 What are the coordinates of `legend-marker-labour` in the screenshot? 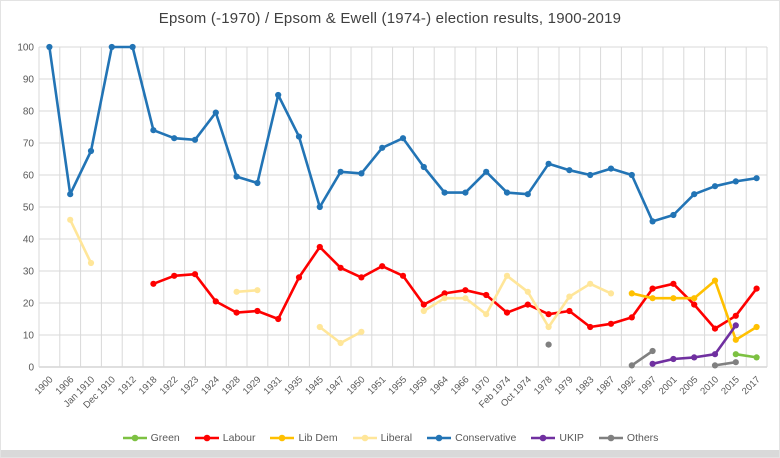 It's located at (206, 438).